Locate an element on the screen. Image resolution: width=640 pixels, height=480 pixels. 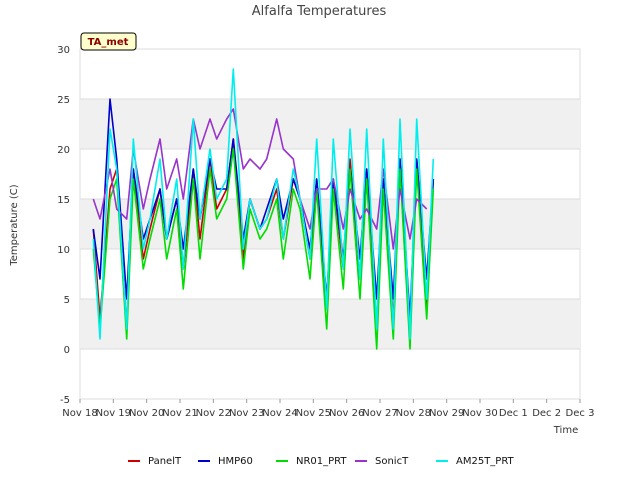
y-axis-ticks: -5 0 5 10 15 20 25 30 is located at coordinates (63, 225).